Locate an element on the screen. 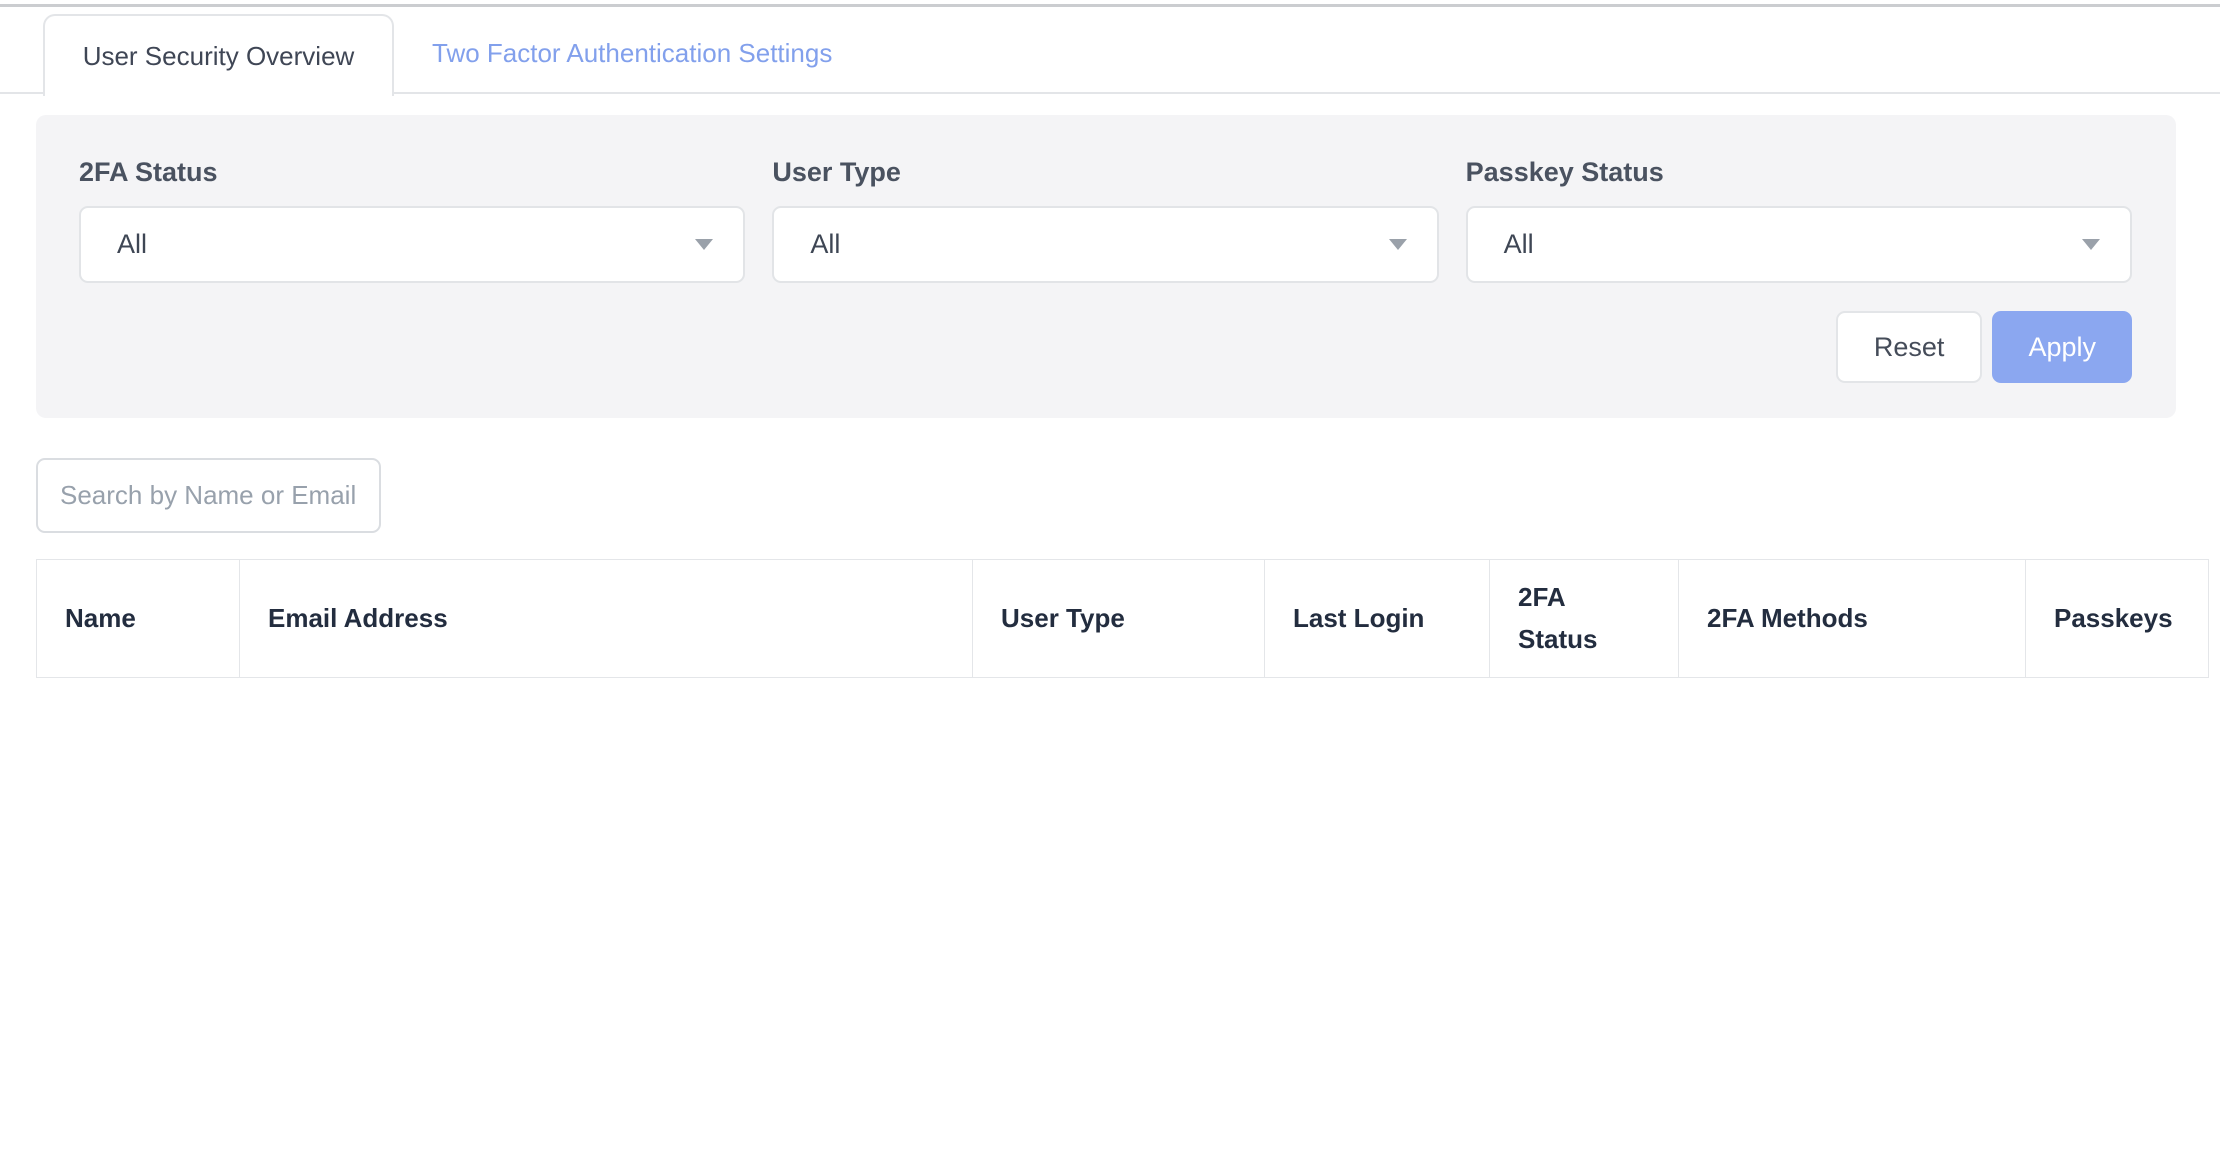 This screenshot has height=1172, width=2220. tab-user-security-overview: User Security Overview is located at coordinates (218, 55).